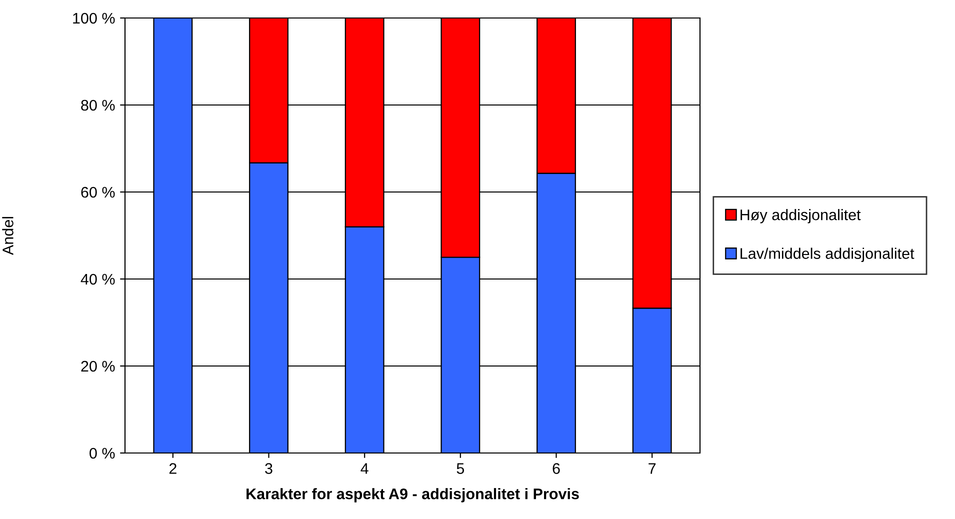 The width and height of the screenshot is (955, 519). Describe the element at coordinates (800, 216) in the screenshot. I see `legend-label: Høy addisjonalitet` at that location.